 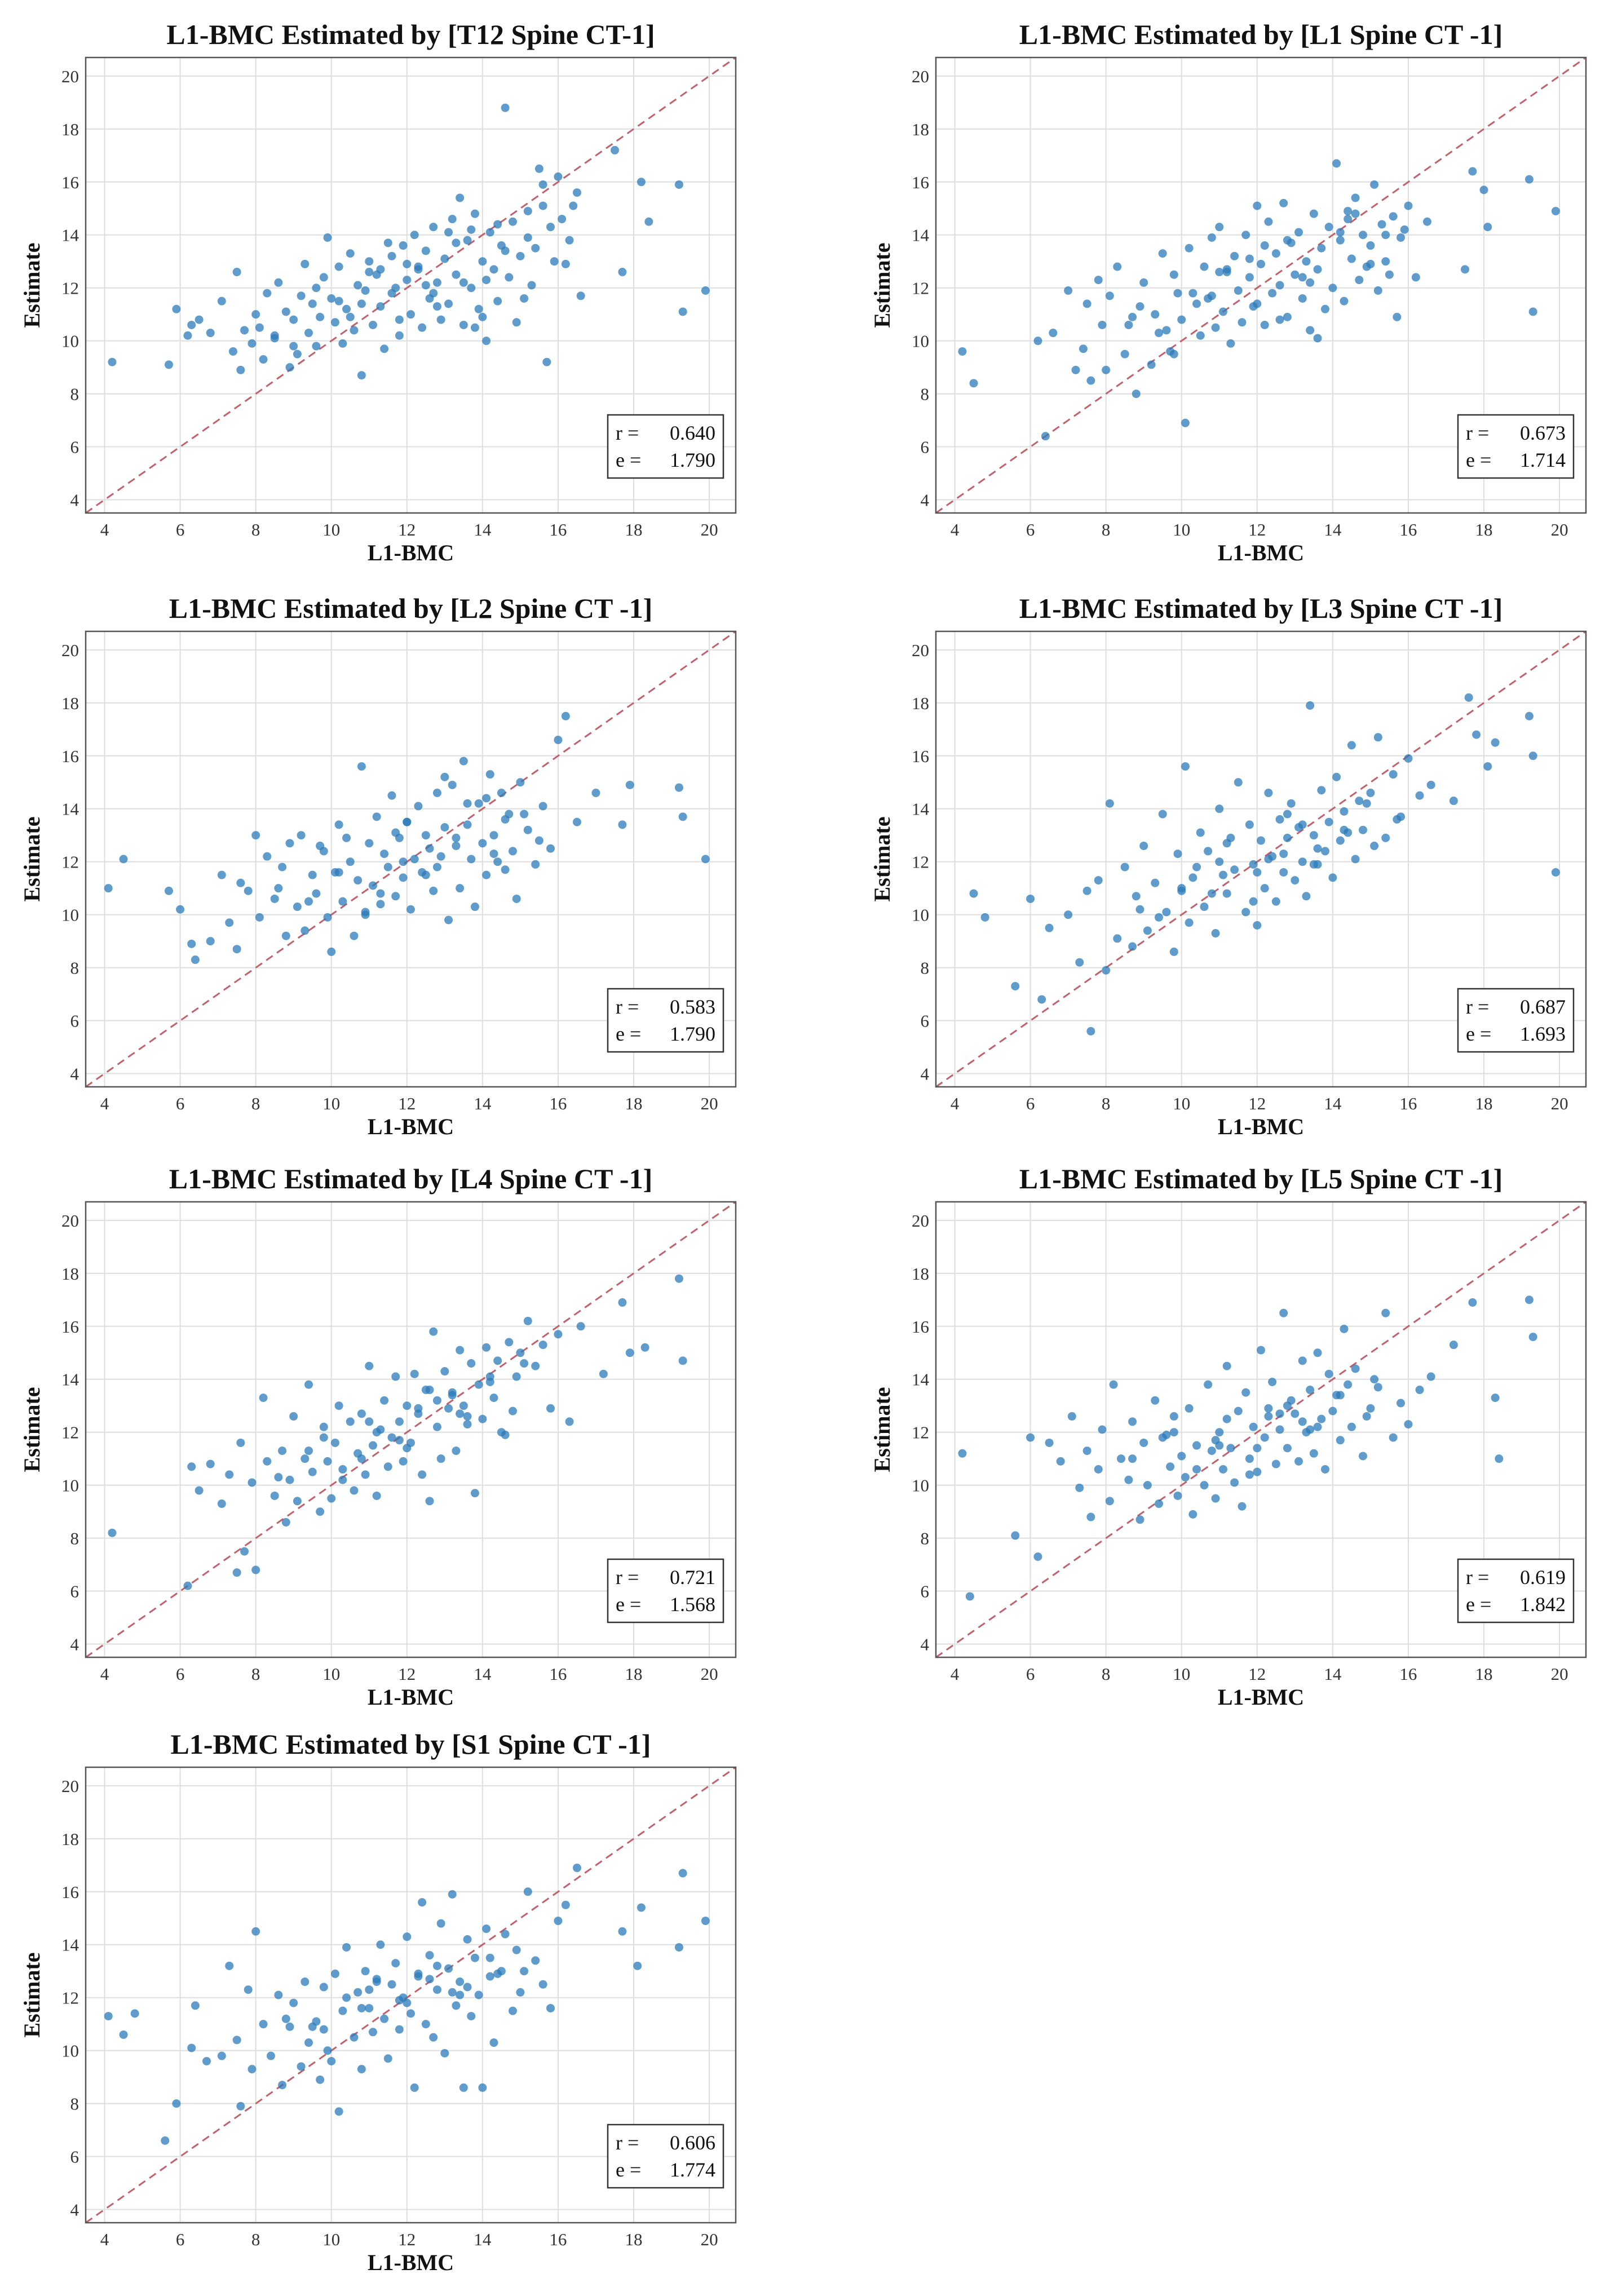 I want to click on x-tick-label: 6, so click(x=180, y=2239).